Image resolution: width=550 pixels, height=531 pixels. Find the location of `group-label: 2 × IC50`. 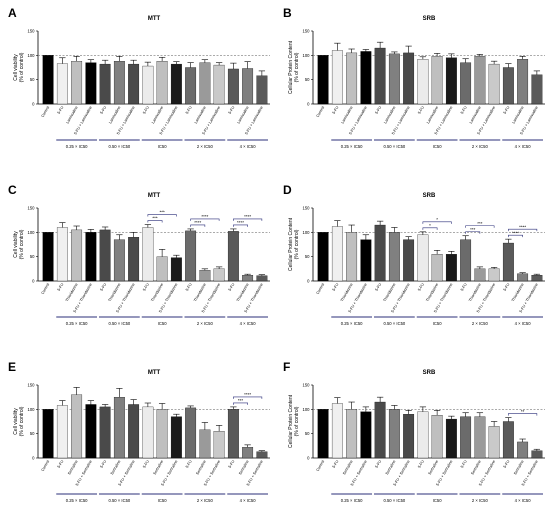

group-label: 2 × IC50 is located at coordinates (480, 146).